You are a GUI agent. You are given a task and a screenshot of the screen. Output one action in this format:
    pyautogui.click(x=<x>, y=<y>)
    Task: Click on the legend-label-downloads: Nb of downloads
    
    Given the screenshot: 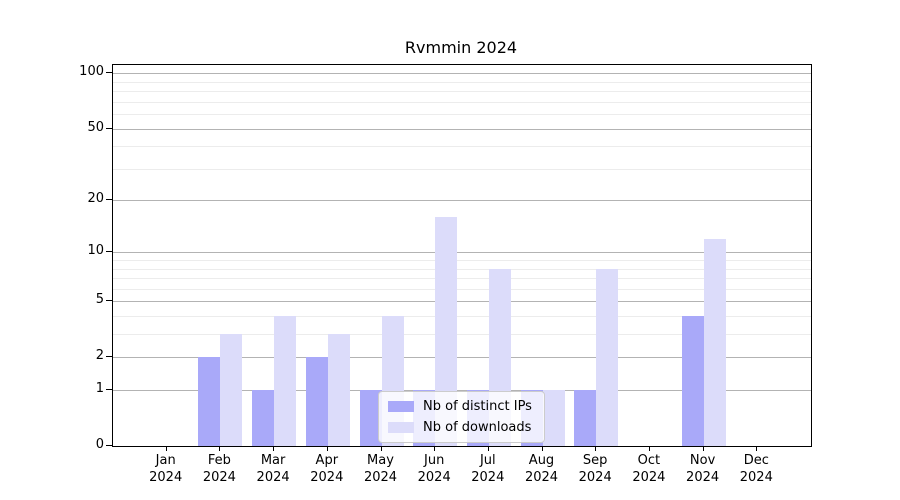 What is the action you would take?
    pyautogui.click(x=477, y=427)
    